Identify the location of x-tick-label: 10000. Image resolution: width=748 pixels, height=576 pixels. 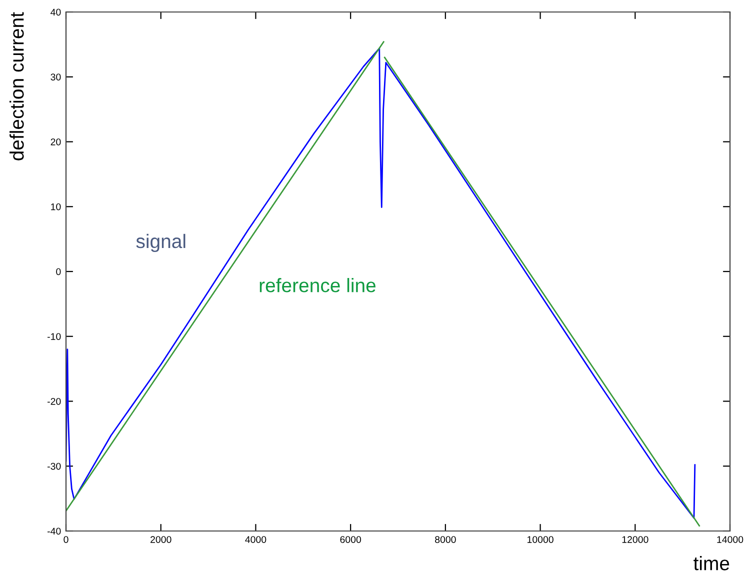
(541, 539).